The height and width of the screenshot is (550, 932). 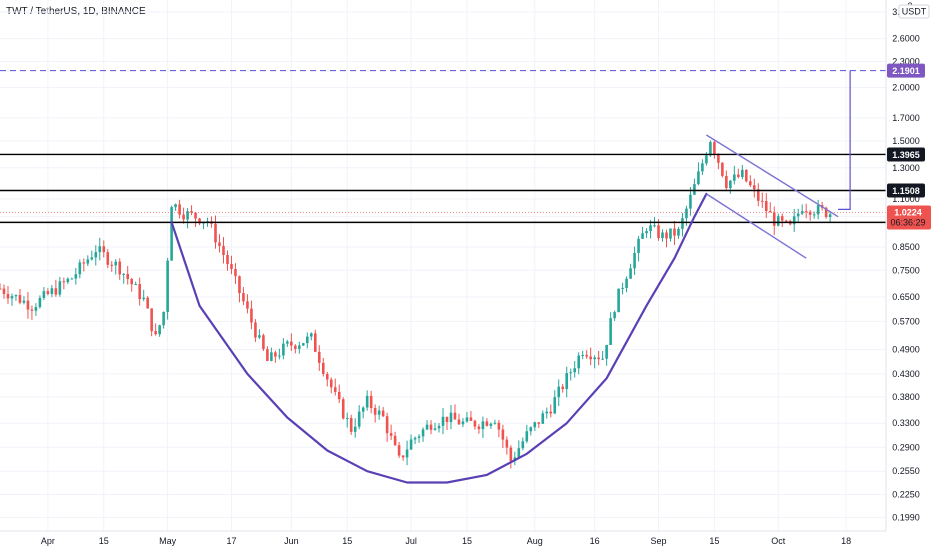 I want to click on candle-body--5, so click(x=28, y=305).